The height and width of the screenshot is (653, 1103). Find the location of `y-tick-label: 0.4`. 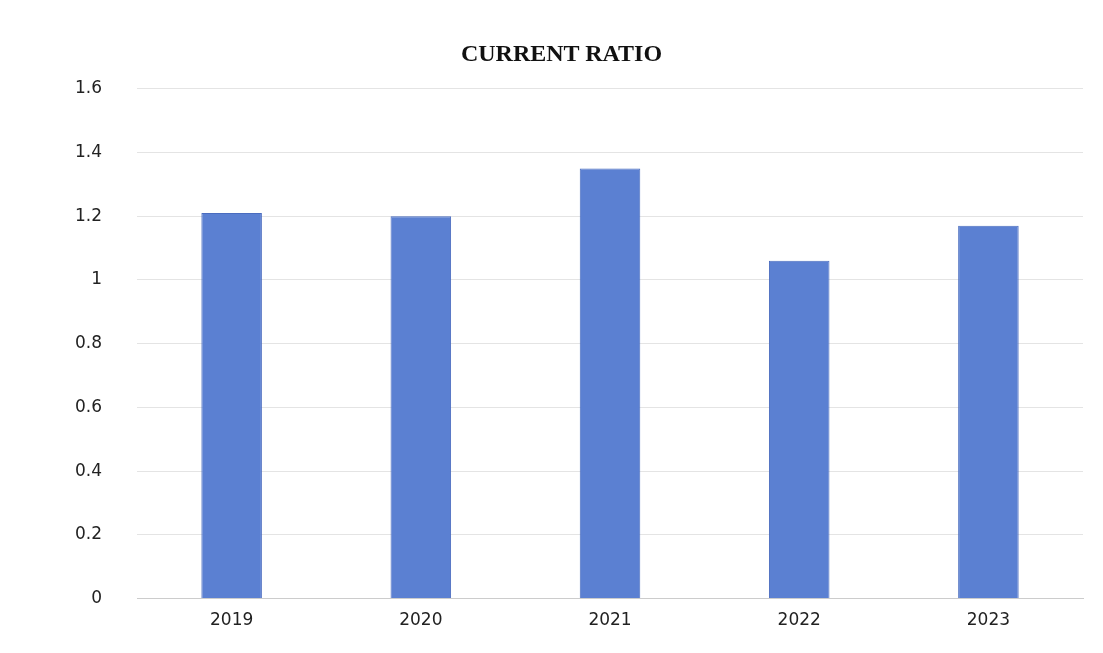

y-tick-label: 0.4 is located at coordinates (88, 469).